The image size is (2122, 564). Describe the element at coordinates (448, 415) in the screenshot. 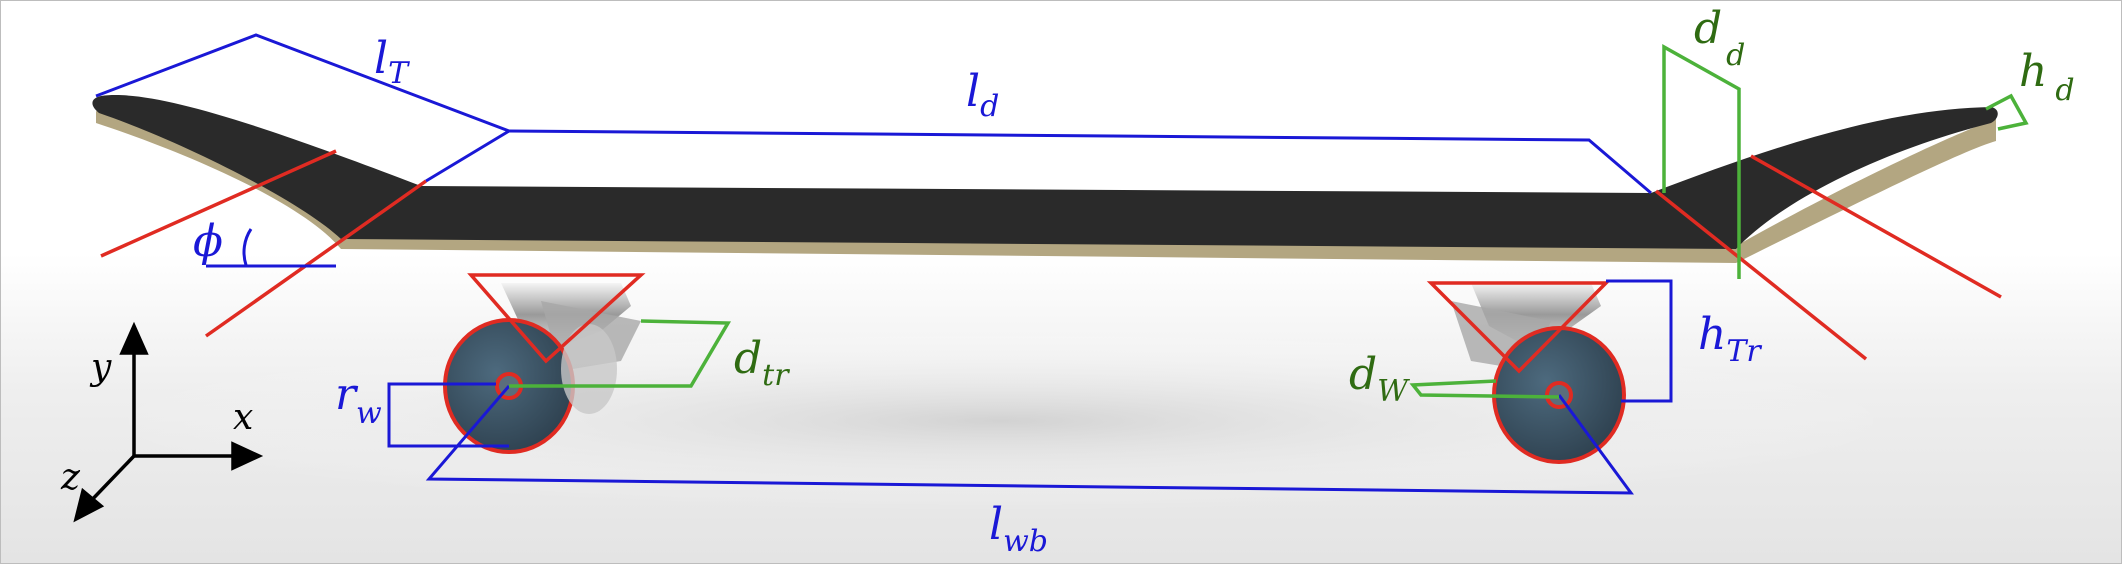

I see `r-w-bracket` at that location.